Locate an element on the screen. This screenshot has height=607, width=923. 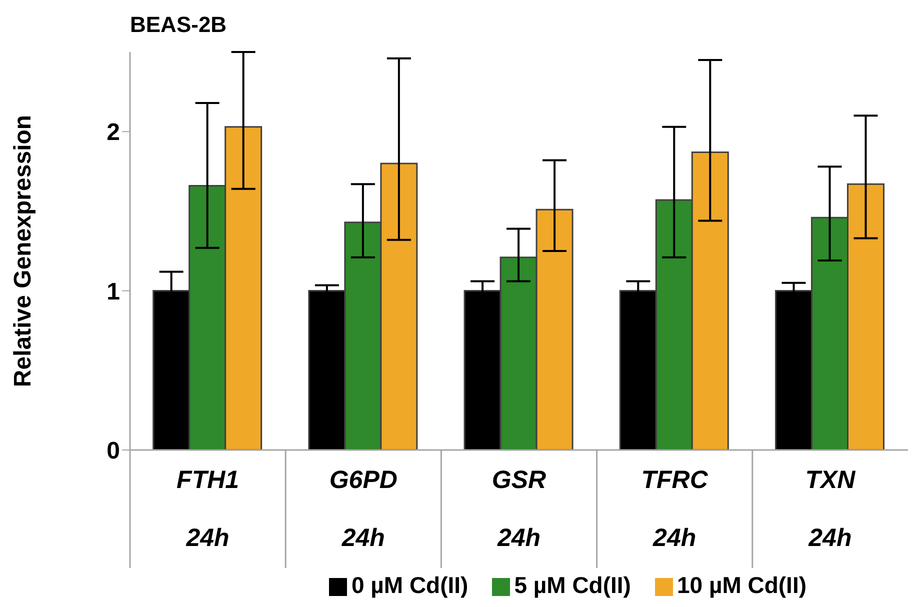
y-tick-label: 0 is located at coordinates (113, 451).